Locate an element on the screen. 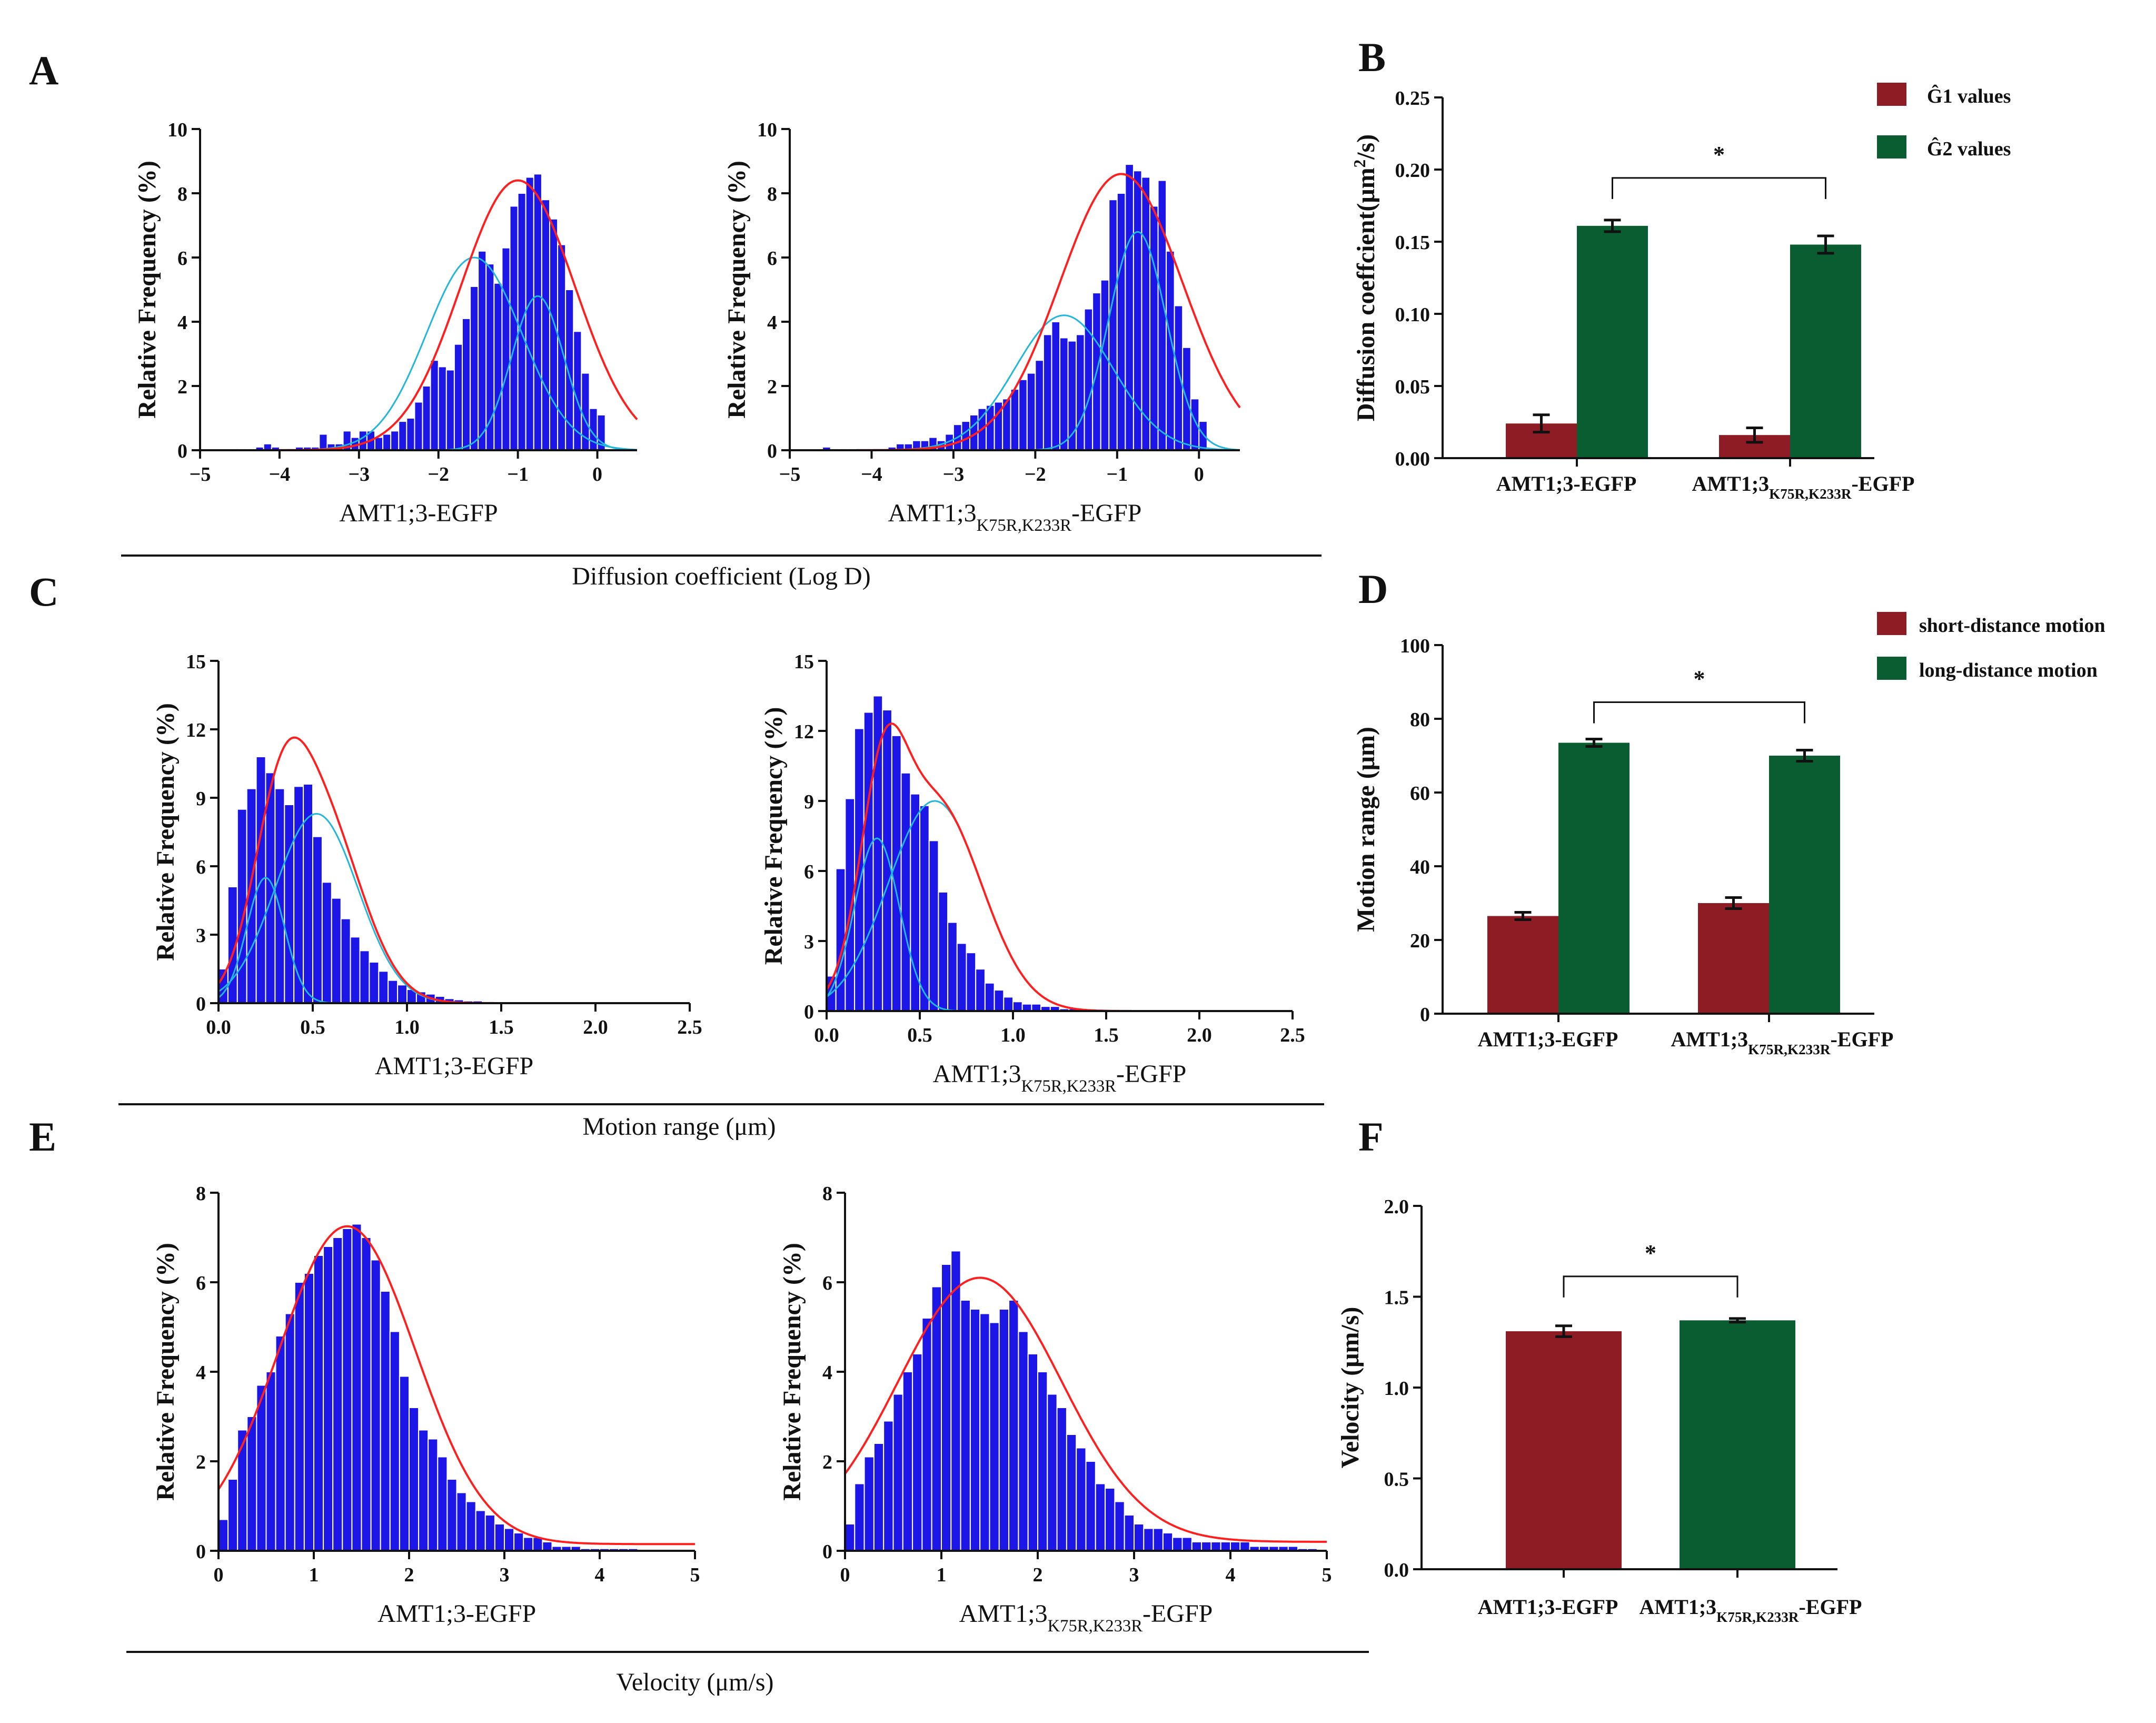  y-tick-label: 15 is located at coordinates (196, 662).